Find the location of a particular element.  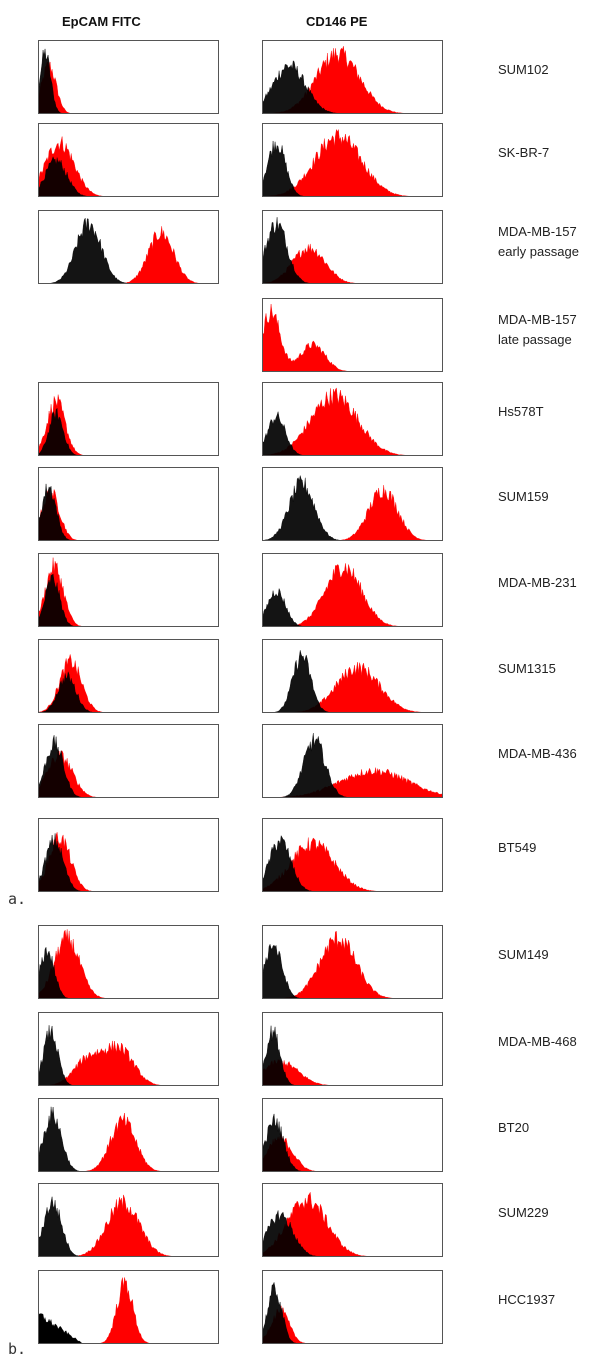

cell-line-label: SUM229 is located at coordinates (523, 1212).